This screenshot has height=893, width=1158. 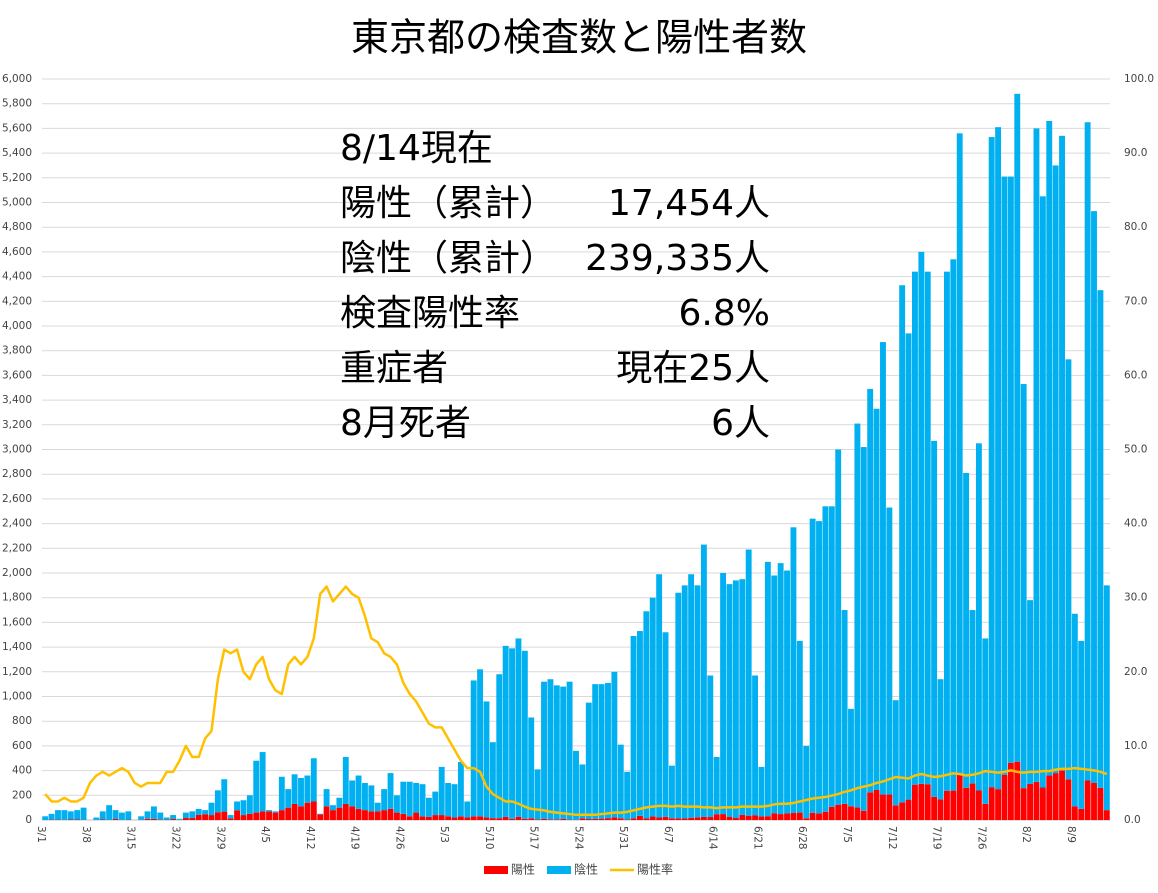 What do you see at coordinates (17, 524) in the screenshot?
I see `y-tick-label: 2,400` at bounding box center [17, 524].